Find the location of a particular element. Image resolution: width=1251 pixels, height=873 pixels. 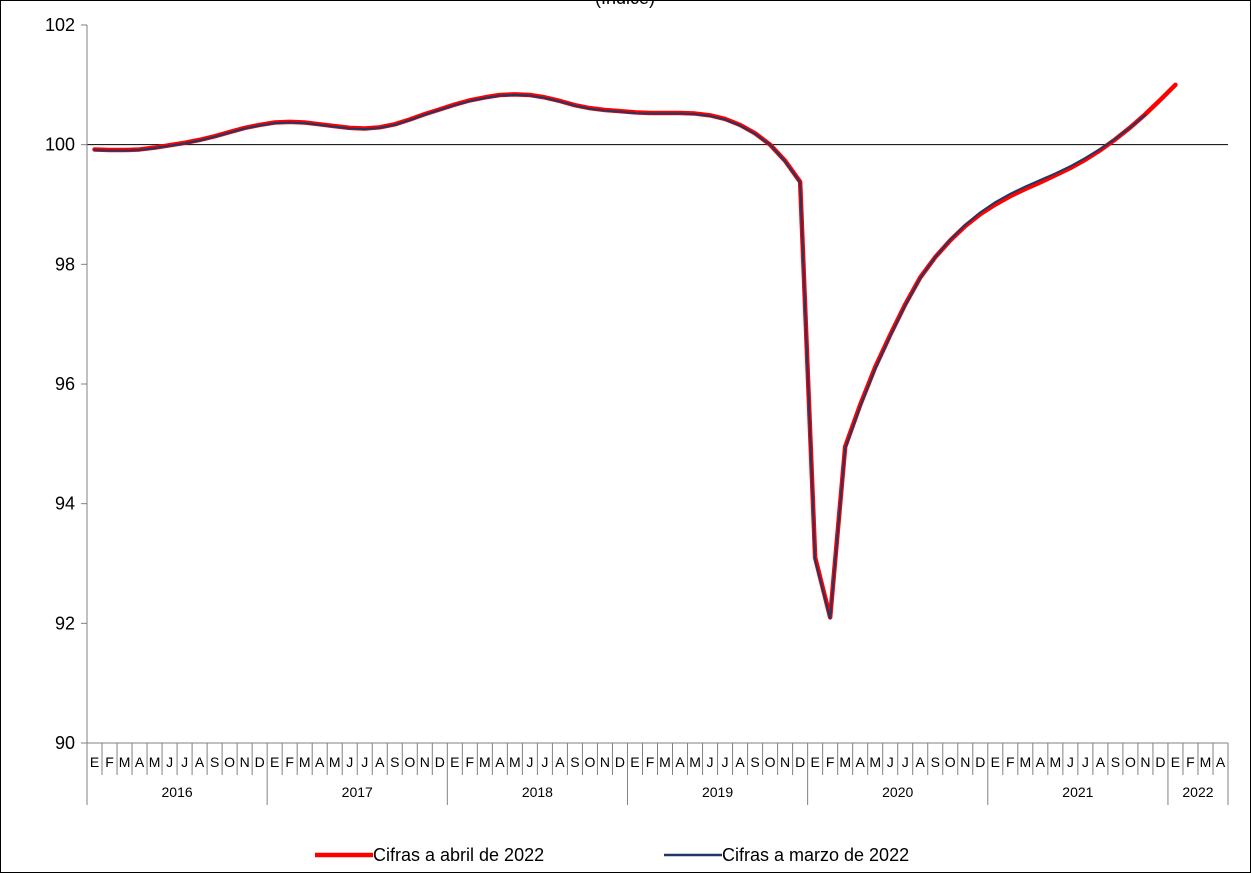

chart-title: (Índice) is located at coordinates (625, 4).